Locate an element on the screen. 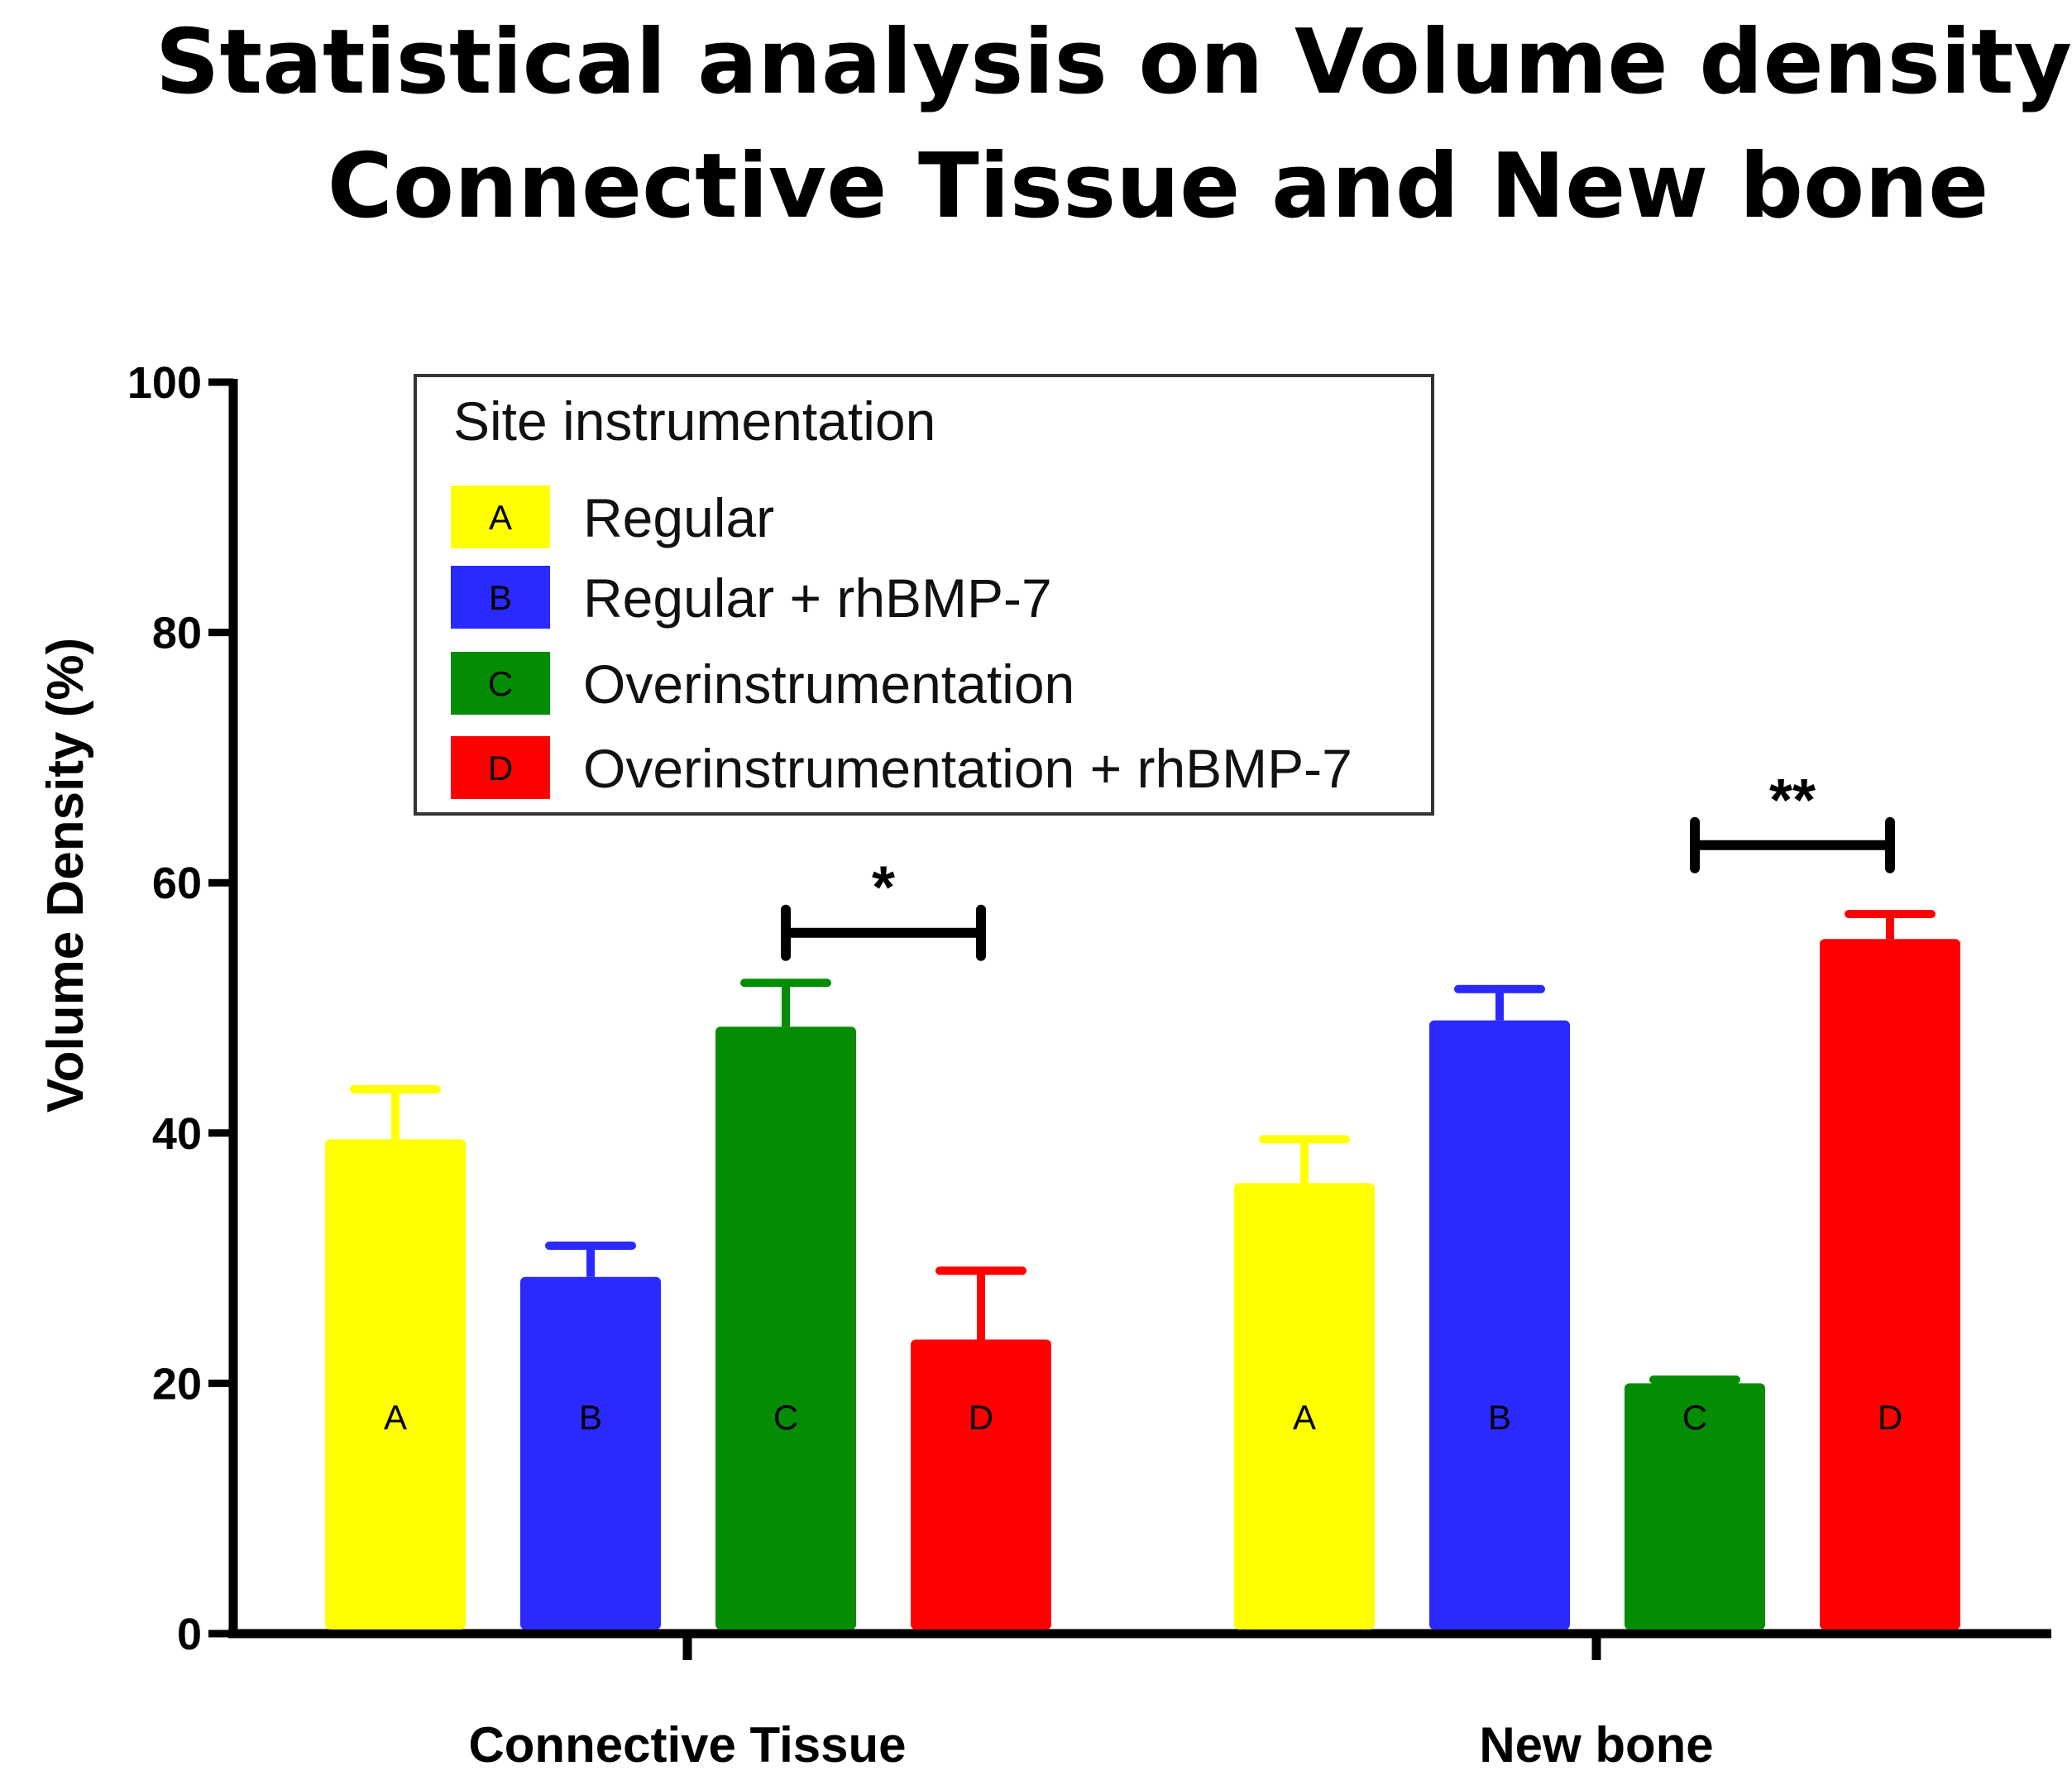 The height and width of the screenshot is (1785, 2072). legend-swatch-letter: B is located at coordinates (500, 597).